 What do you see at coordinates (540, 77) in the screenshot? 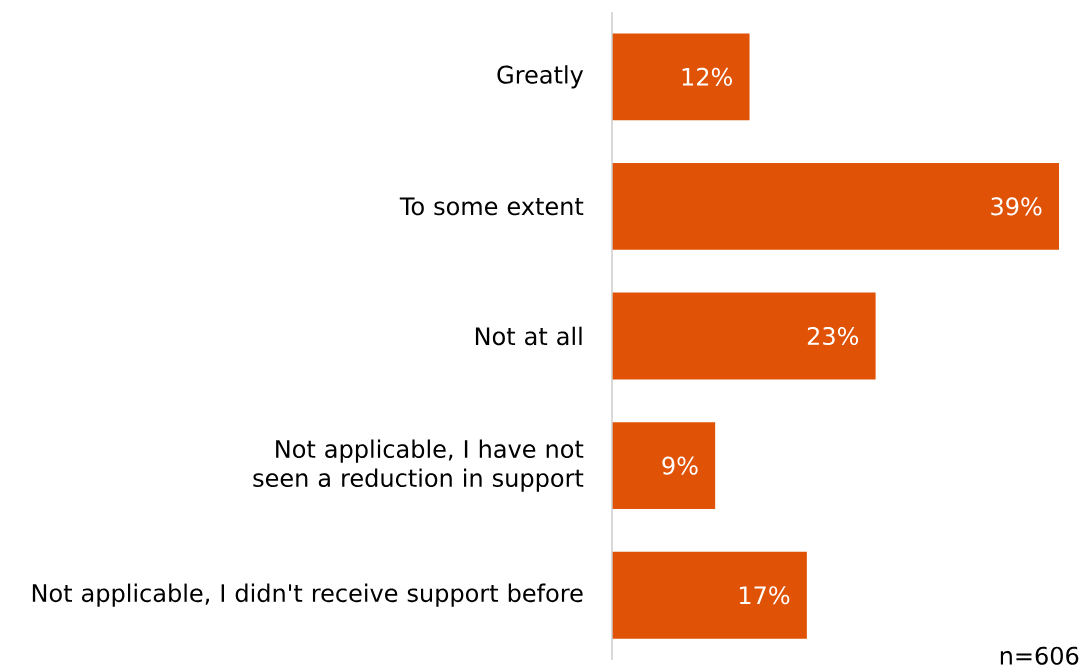
I see `y-tick-label: Greatly` at bounding box center [540, 77].